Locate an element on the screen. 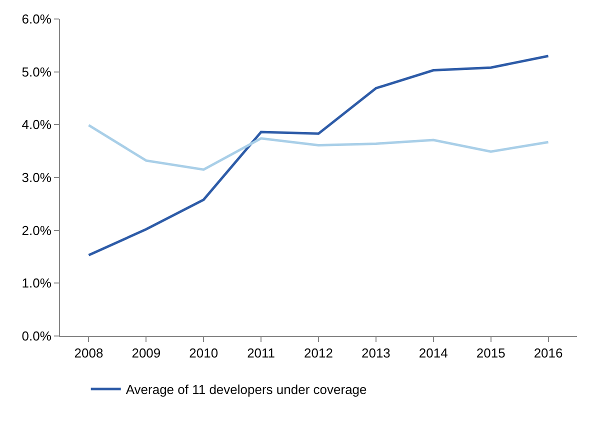 The width and height of the screenshot is (595, 446). y-tick-label: 0.0% is located at coordinates (37, 336).